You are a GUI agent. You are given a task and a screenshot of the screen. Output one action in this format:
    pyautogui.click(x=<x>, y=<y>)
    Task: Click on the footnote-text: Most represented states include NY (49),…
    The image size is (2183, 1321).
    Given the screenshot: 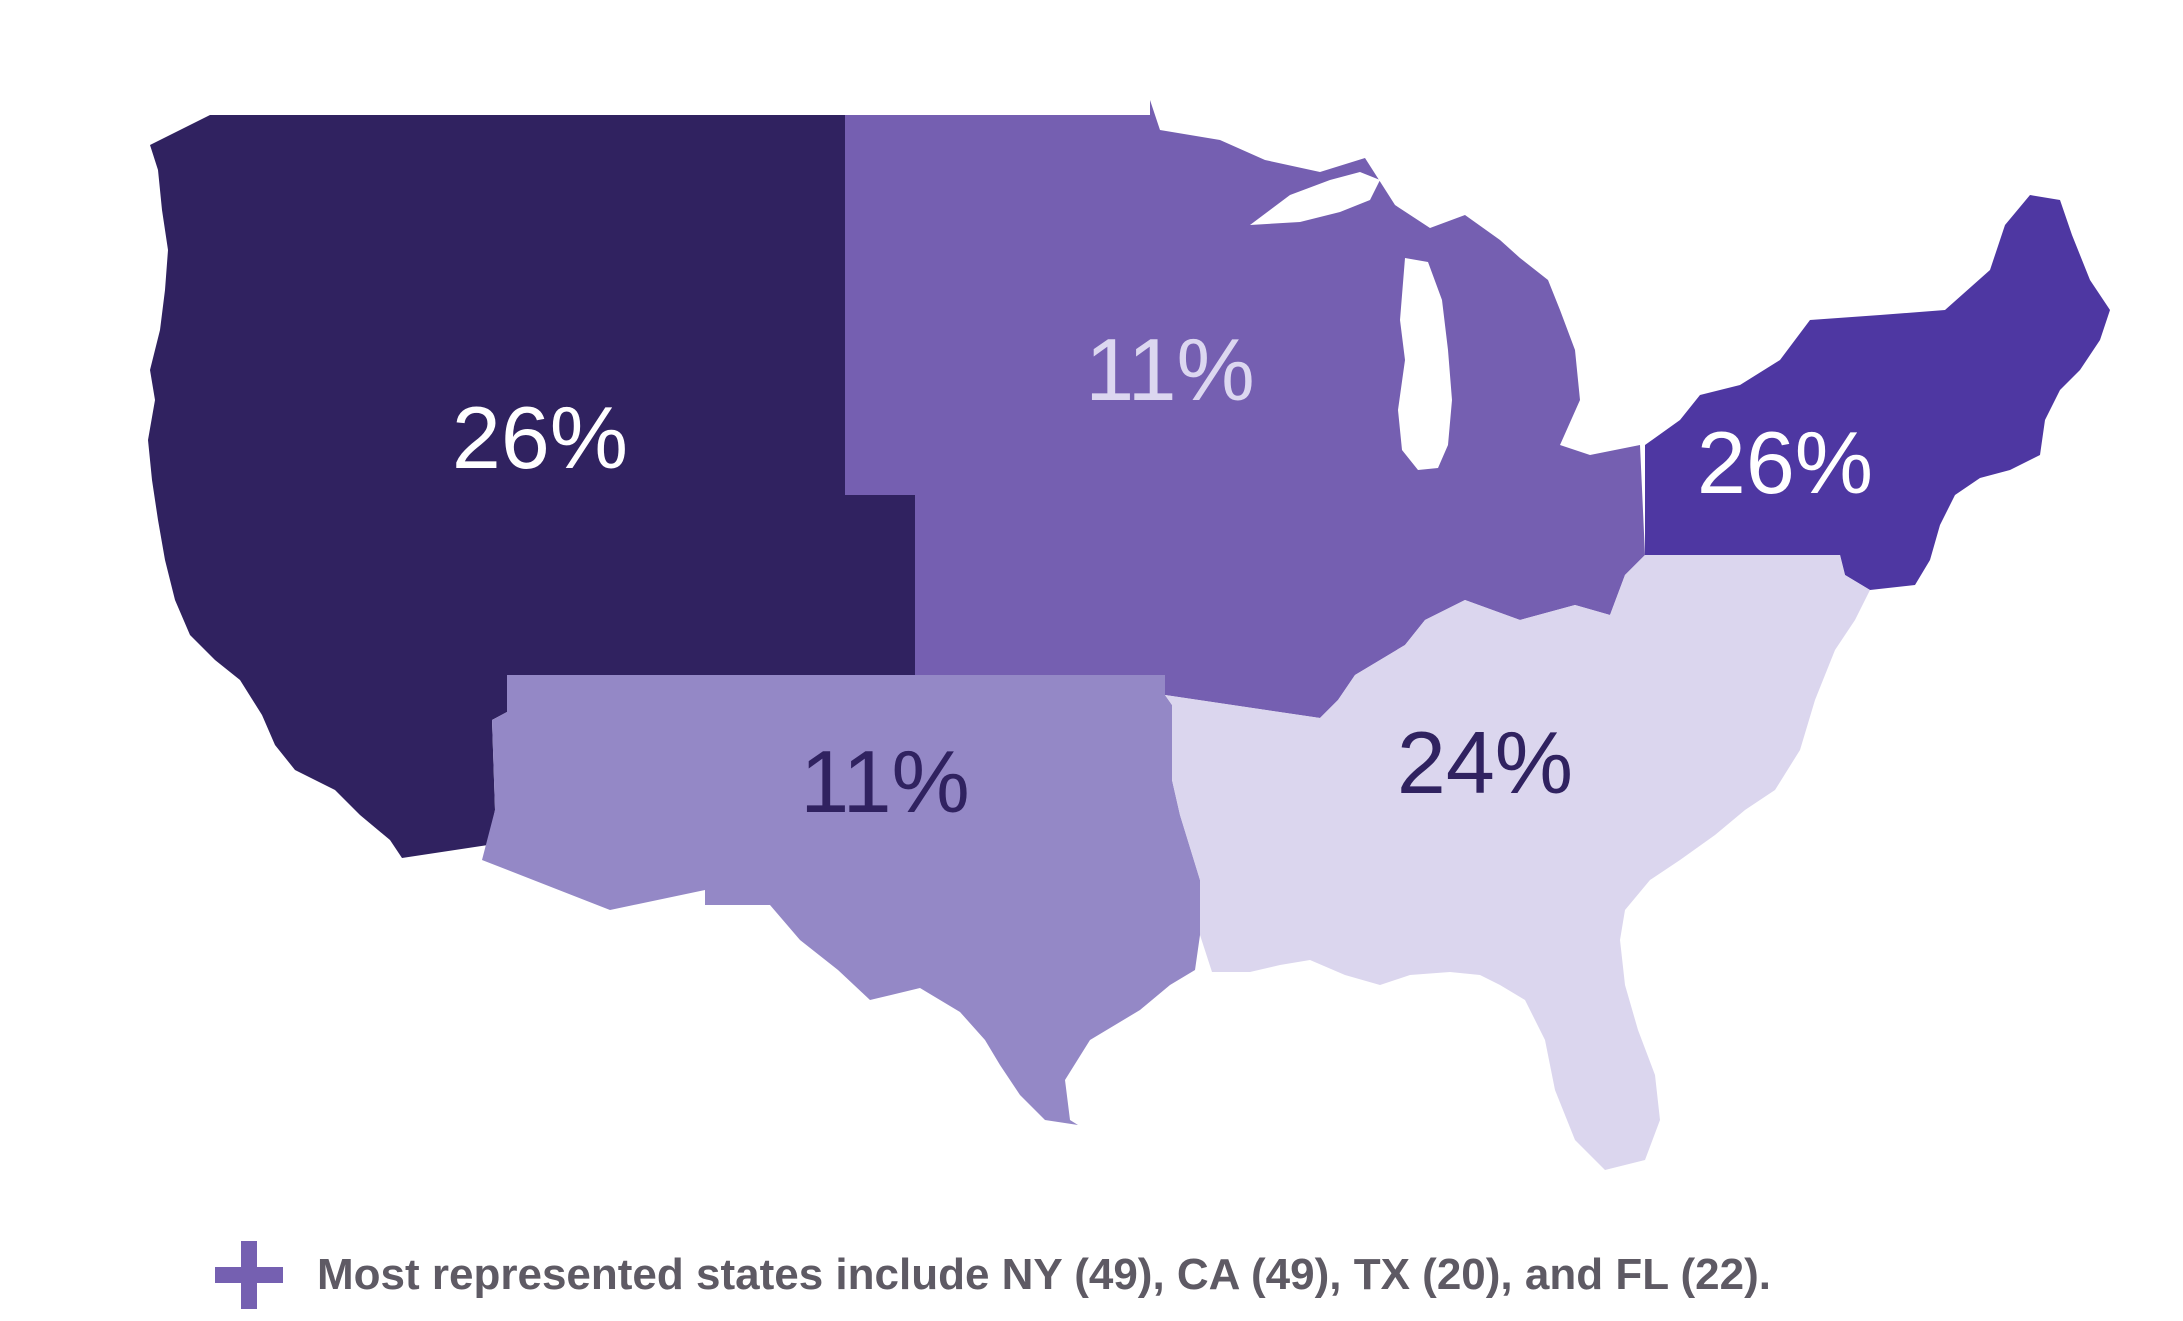 What is the action you would take?
    pyautogui.click(x=1044, y=1274)
    